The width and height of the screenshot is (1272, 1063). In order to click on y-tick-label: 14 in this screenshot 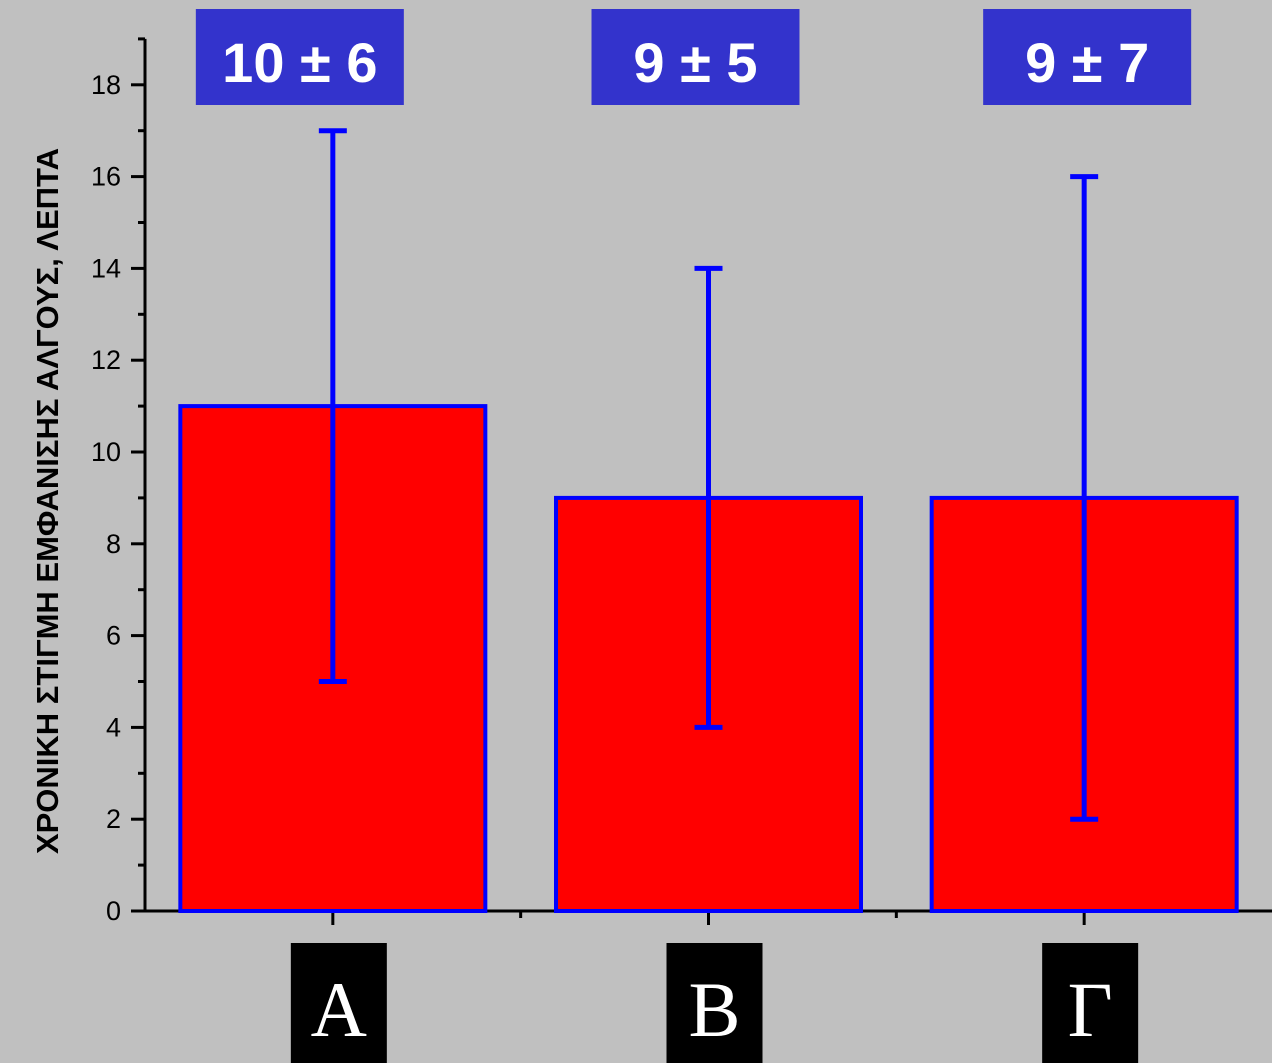, I will do `click(106, 268)`.